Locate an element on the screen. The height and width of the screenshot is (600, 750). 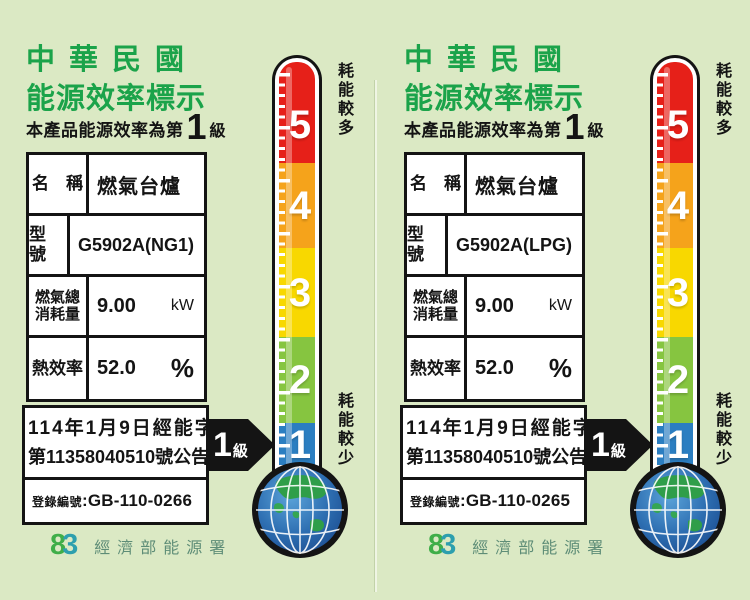
registration-number: :GB-110-0265 is located at coordinates (515, 500).